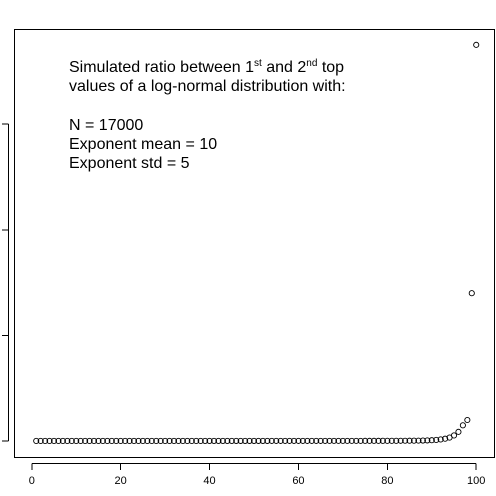 This screenshot has height=496, width=496. What do you see at coordinates (0, 230) in the screenshot?
I see `y-tick-label: 1000` at bounding box center [0, 230].